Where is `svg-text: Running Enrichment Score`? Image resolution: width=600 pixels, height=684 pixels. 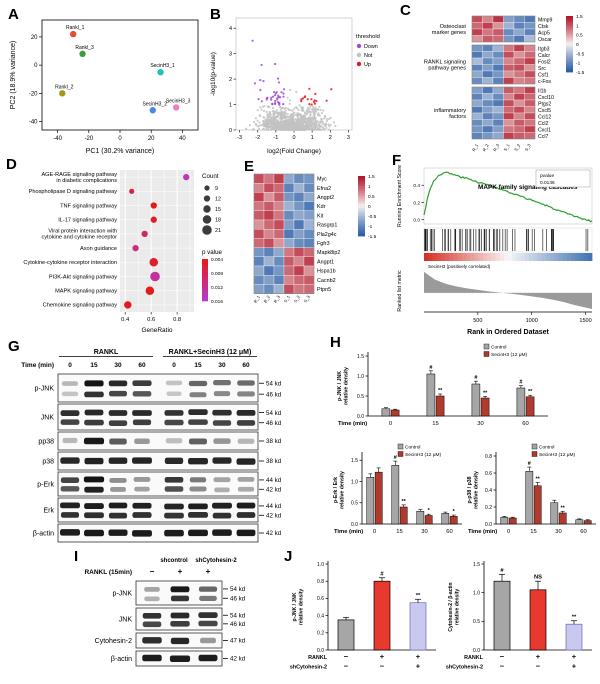
svg-text: Running Enrichment Score is located at coordinates (400, 196).